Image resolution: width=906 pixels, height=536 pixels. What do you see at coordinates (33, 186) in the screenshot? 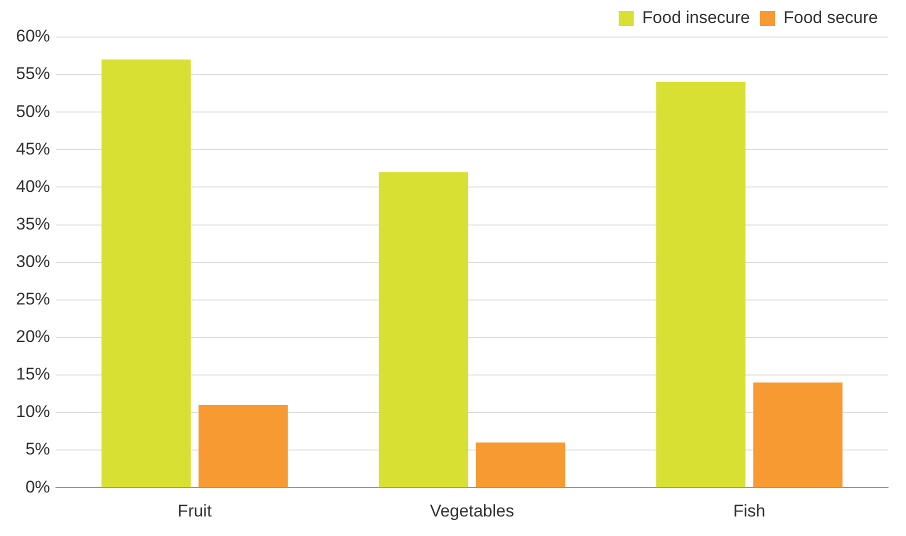
I see `y-tick-label: 40%` at bounding box center [33, 186].